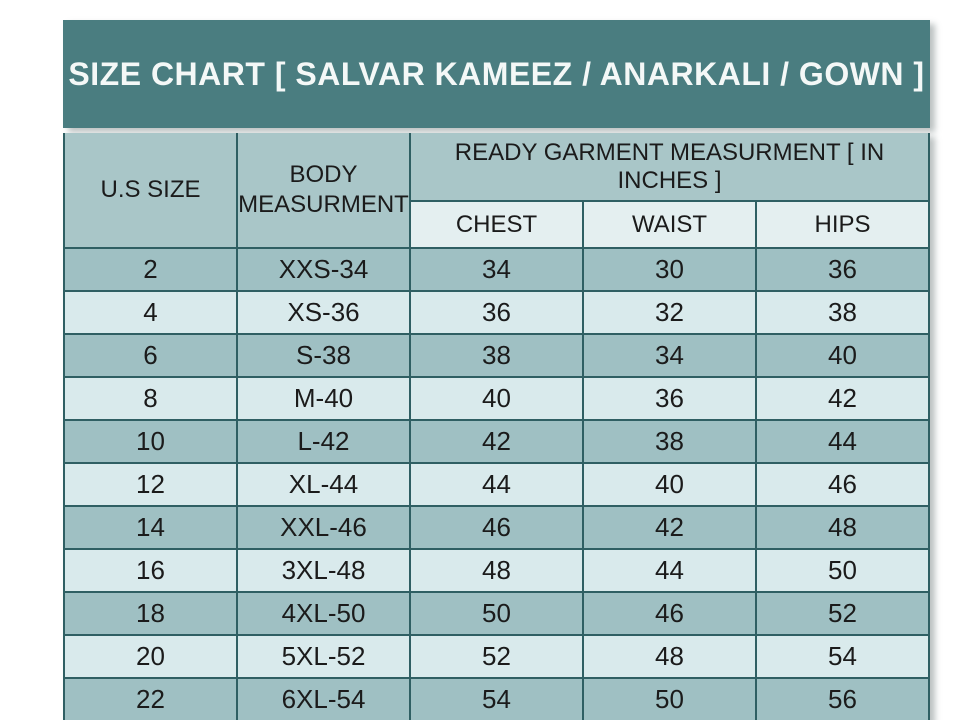 This screenshot has height=720, width=960. What do you see at coordinates (842, 224) in the screenshot?
I see `col-header-hips: HIPS` at bounding box center [842, 224].